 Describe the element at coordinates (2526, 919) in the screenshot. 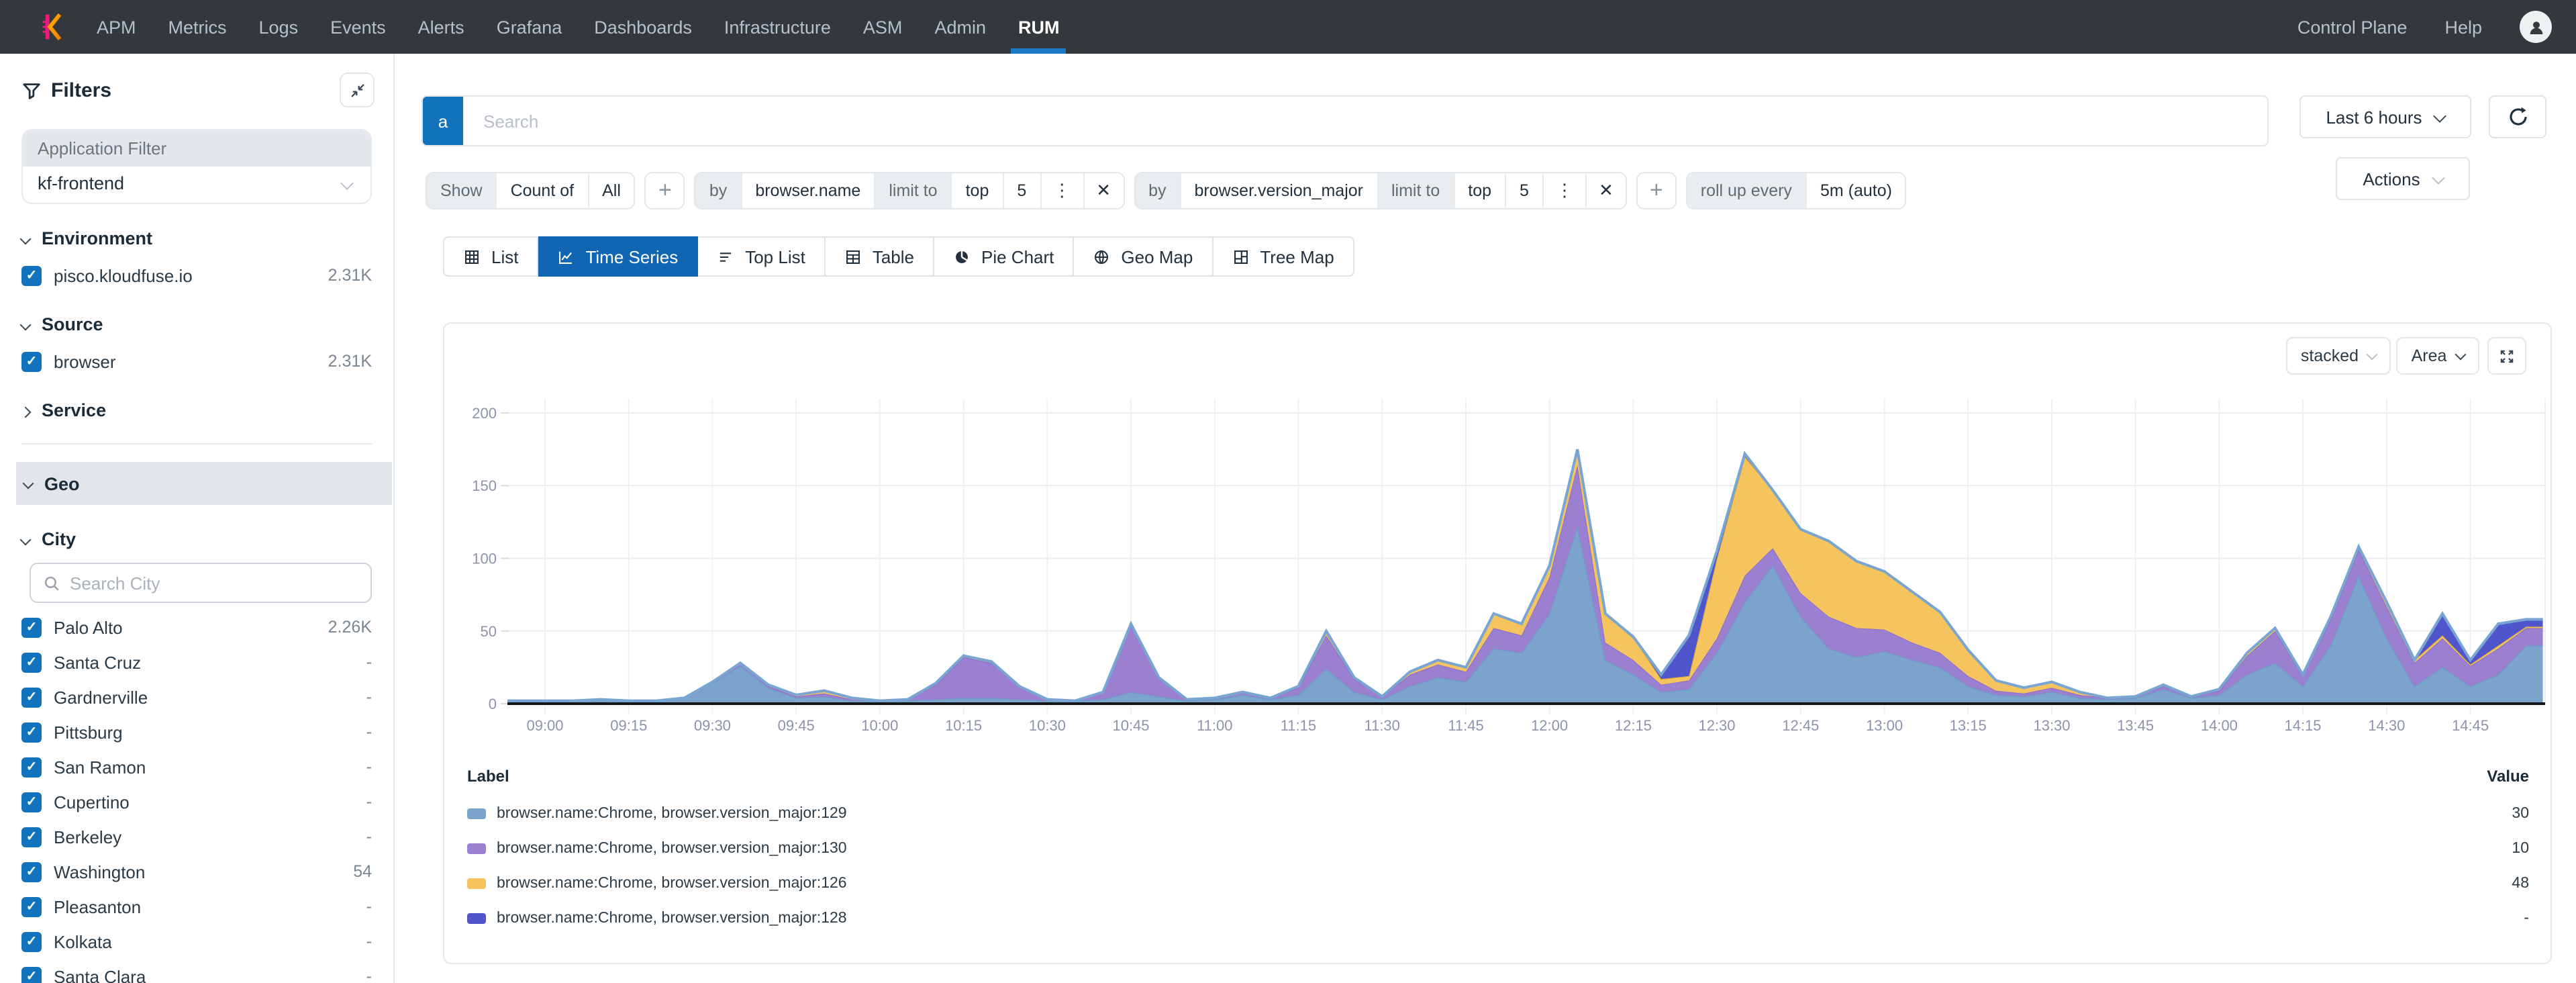

I see `legend-series-value: -` at that location.